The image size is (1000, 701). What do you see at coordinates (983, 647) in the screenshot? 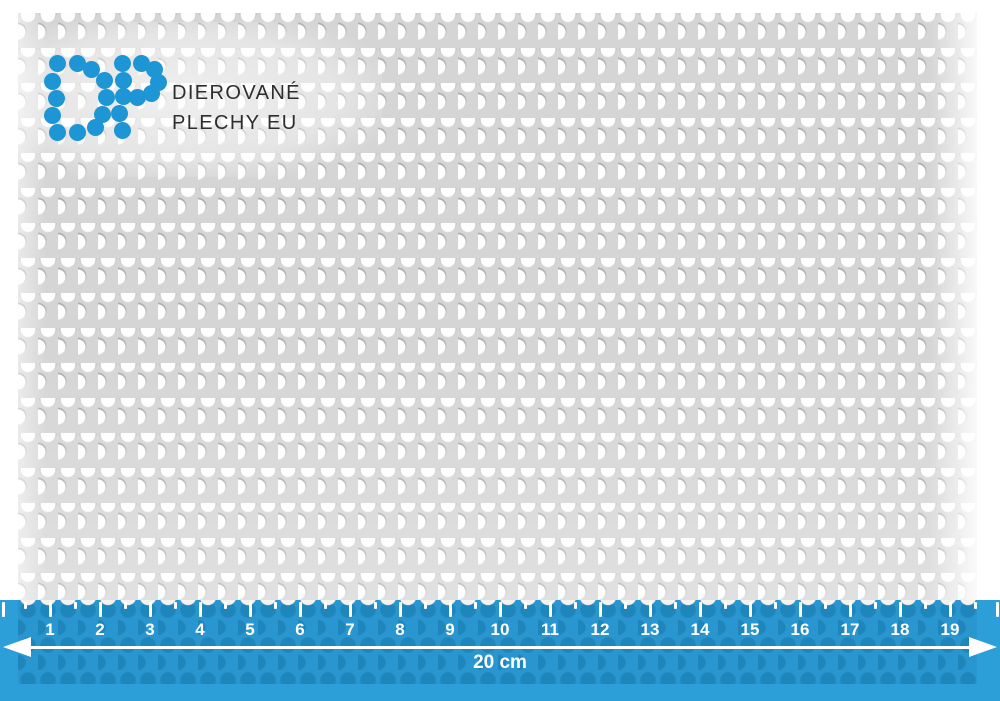
I see `arrow-right-icon` at bounding box center [983, 647].